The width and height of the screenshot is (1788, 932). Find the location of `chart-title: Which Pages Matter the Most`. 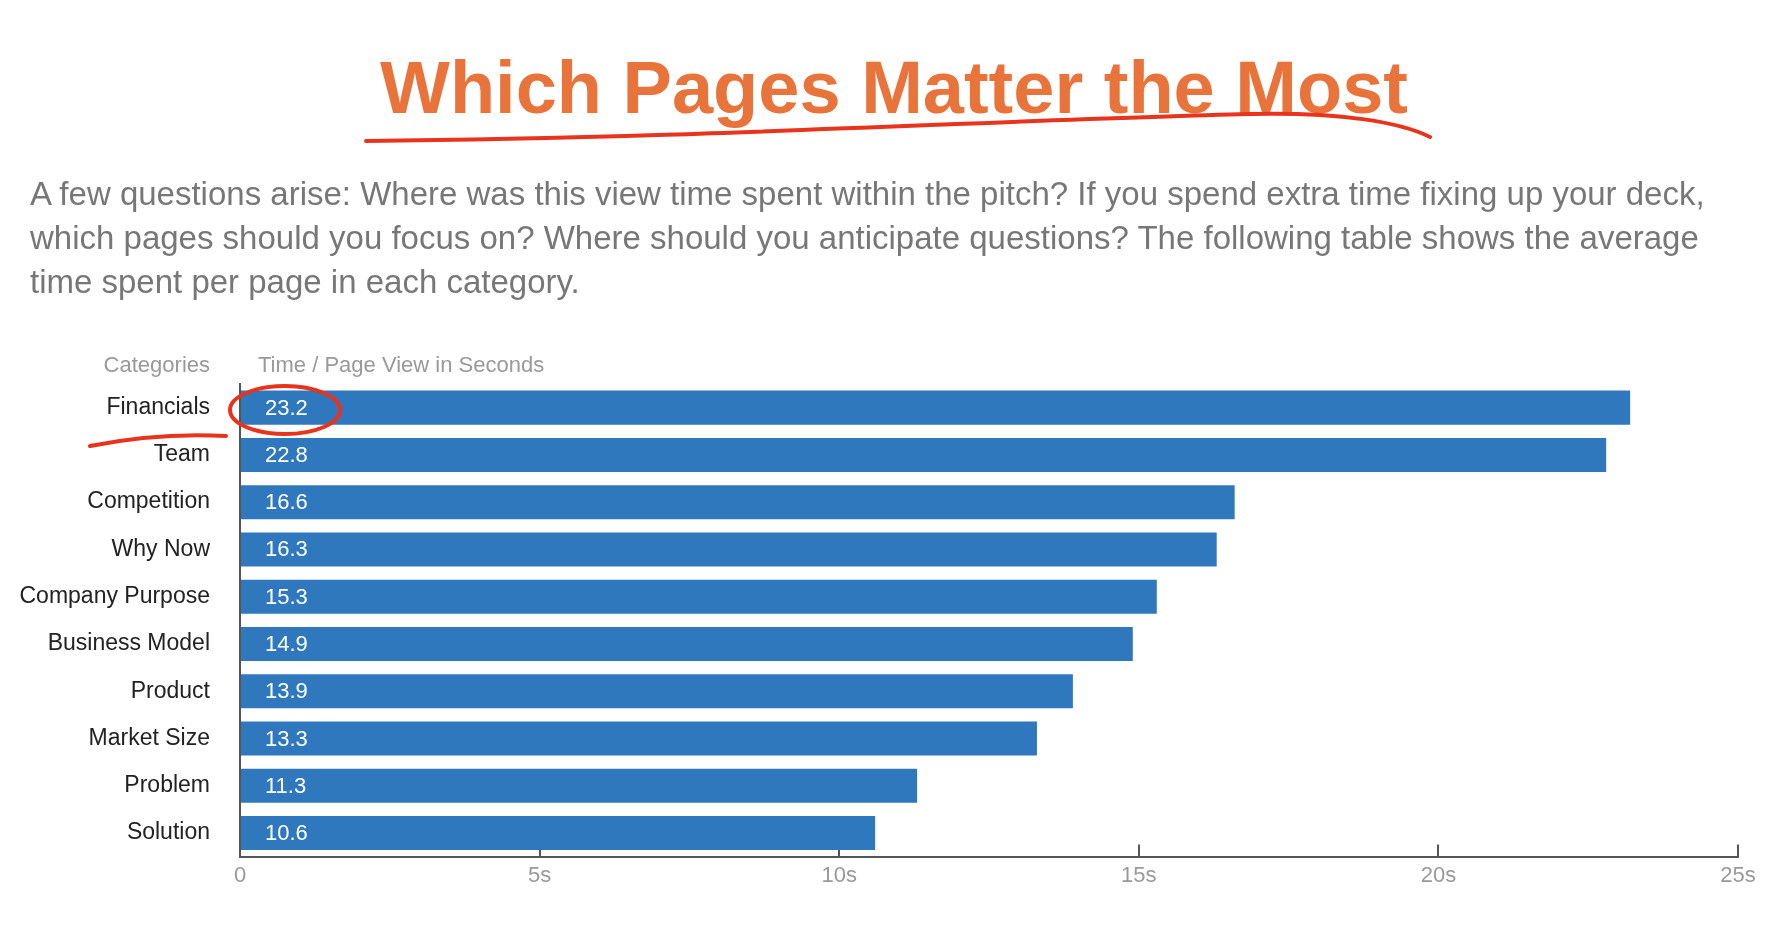

chart-title: Which Pages Matter the Most is located at coordinates (894, 87).